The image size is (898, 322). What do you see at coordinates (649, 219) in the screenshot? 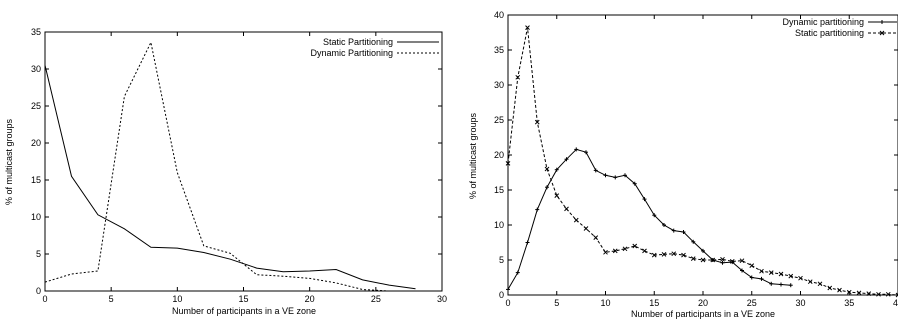
I see `series-line-dynamic-partitioning` at bounding box center [649, 219].